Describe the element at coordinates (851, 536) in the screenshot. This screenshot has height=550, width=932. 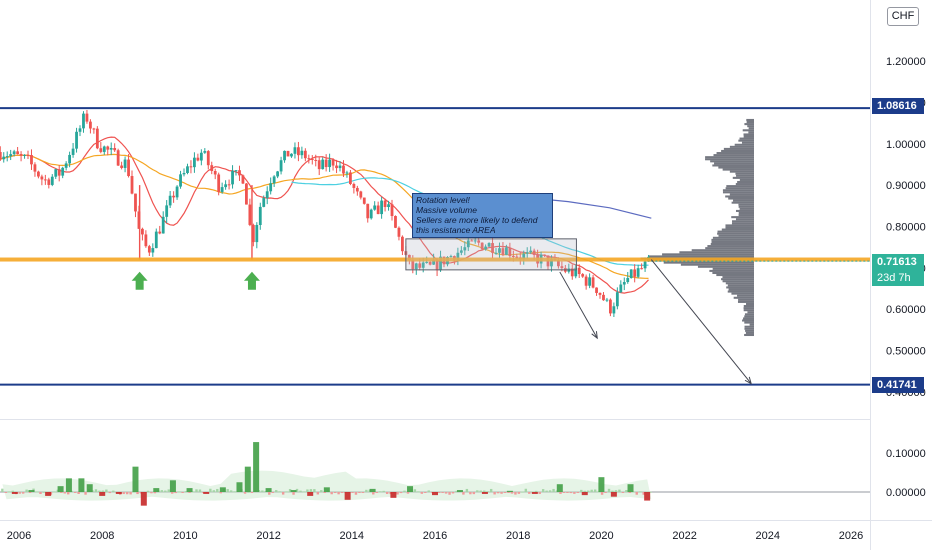
I see `time-tick-label: 2026` at that location.